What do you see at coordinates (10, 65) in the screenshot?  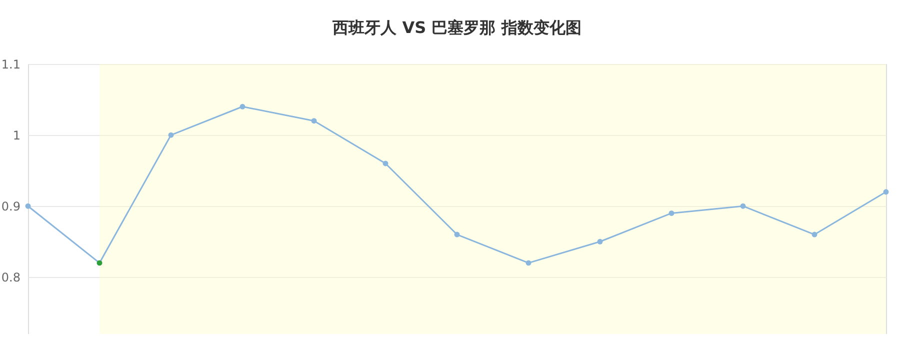 I see `y-tick-label: 1.1` at bounding box center [10, 65].